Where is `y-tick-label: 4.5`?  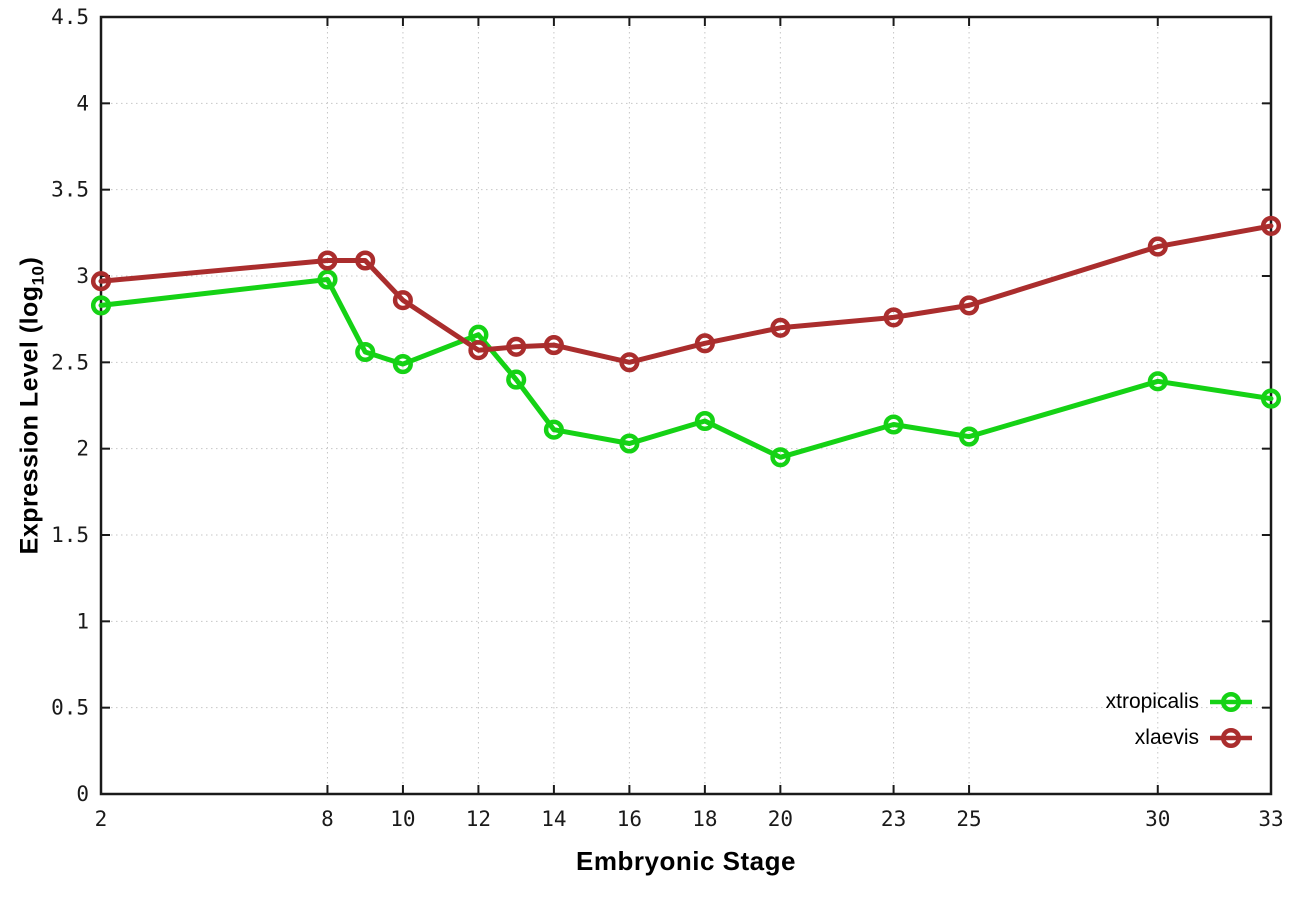
y-tick-label: 4.5 is located at coordinates (70, 17).